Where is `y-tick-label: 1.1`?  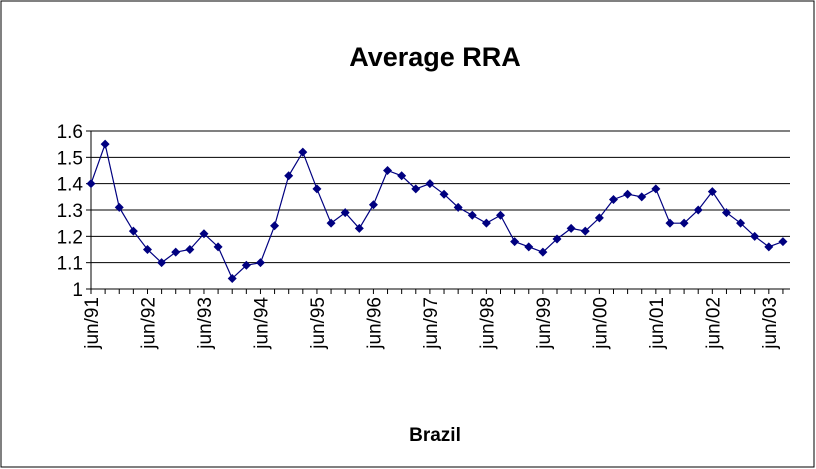
y-tick-label: 1.1 is located at coordinates (70, 264).